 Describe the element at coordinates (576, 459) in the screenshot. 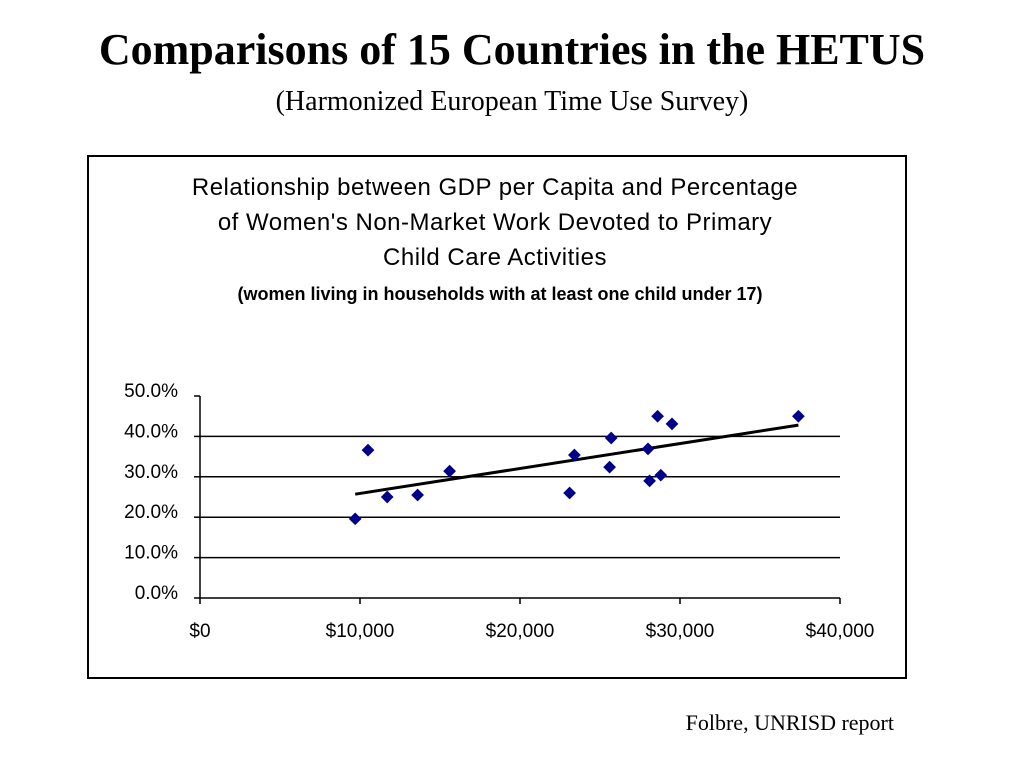

I see `trendline` at that location.